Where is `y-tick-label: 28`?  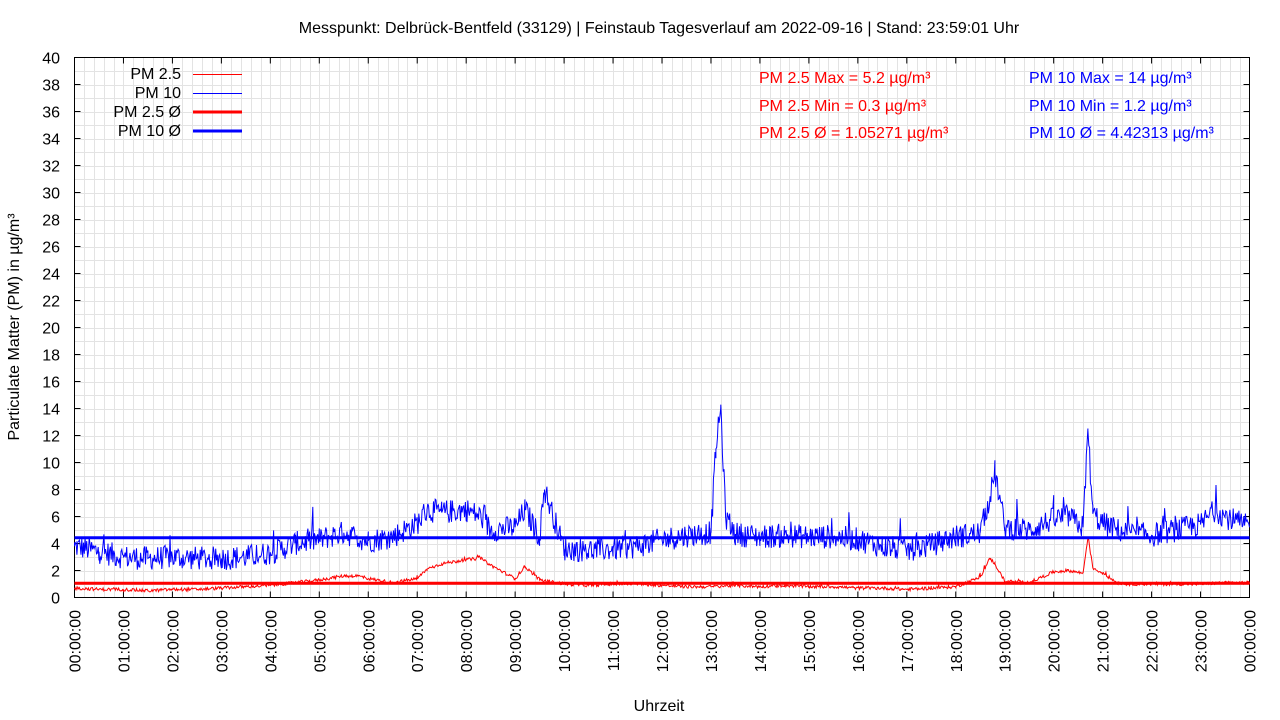 y-tick-label: 28 is located at coordinates (51, 221).